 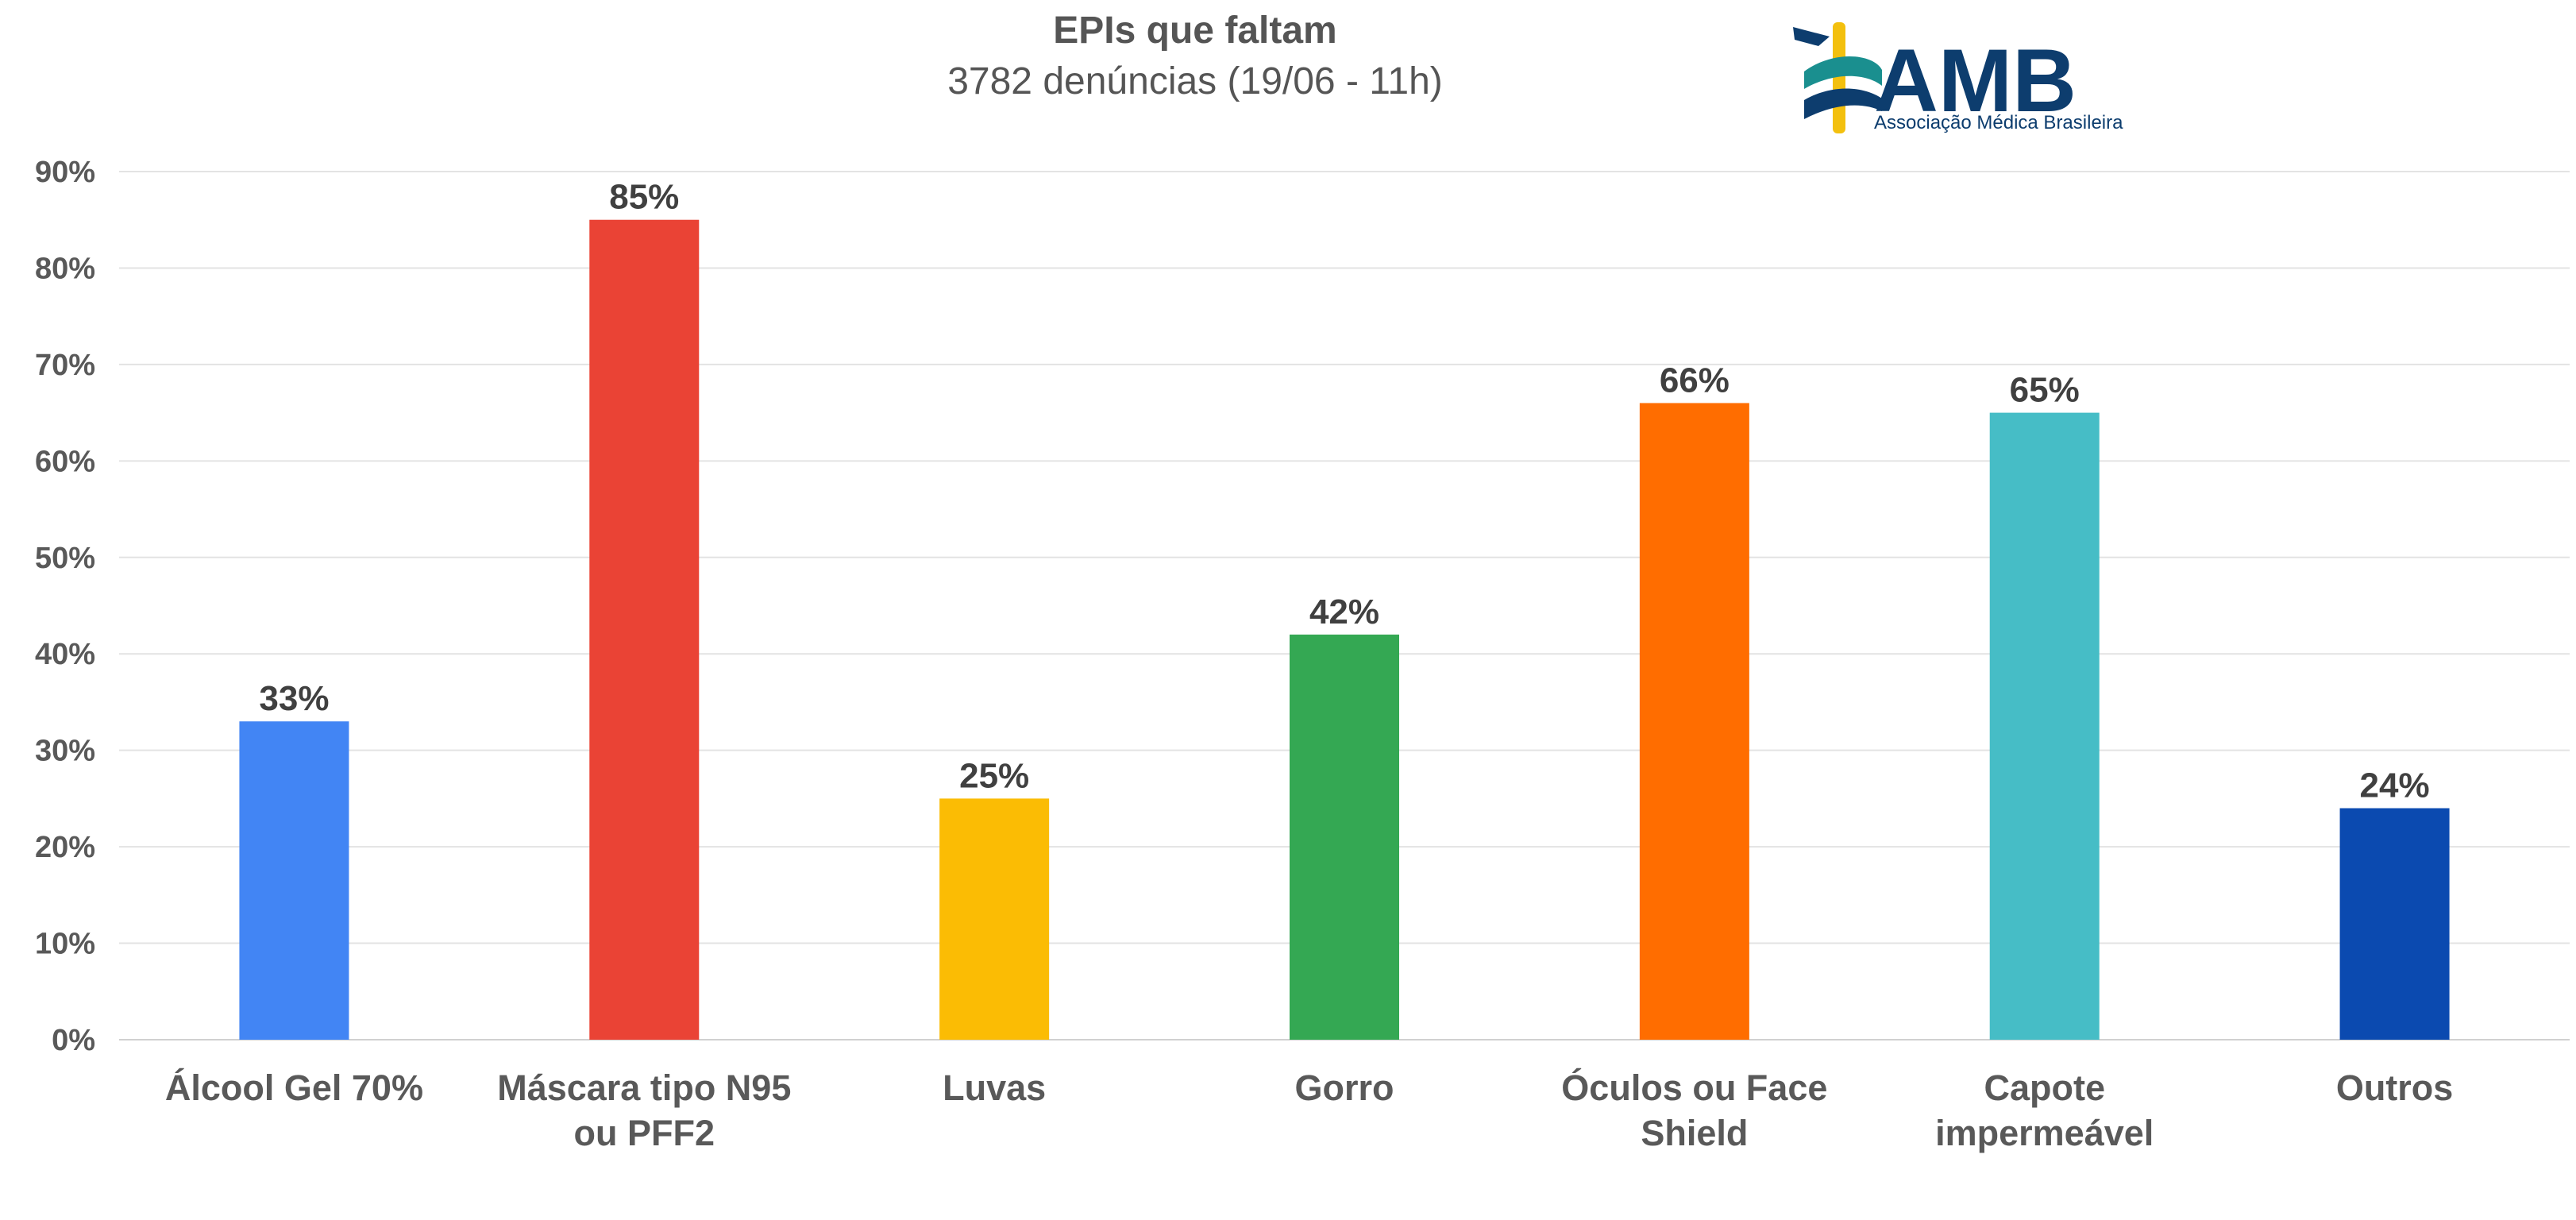 I want to click on y-tick-label: 60%, so click(x=65, y=462).